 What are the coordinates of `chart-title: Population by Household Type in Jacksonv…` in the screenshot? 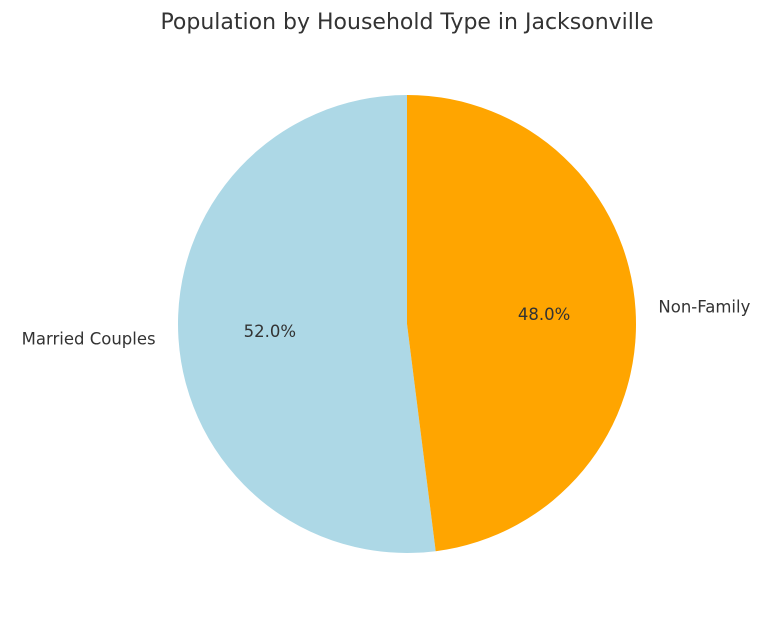 It's located at (406, 22).